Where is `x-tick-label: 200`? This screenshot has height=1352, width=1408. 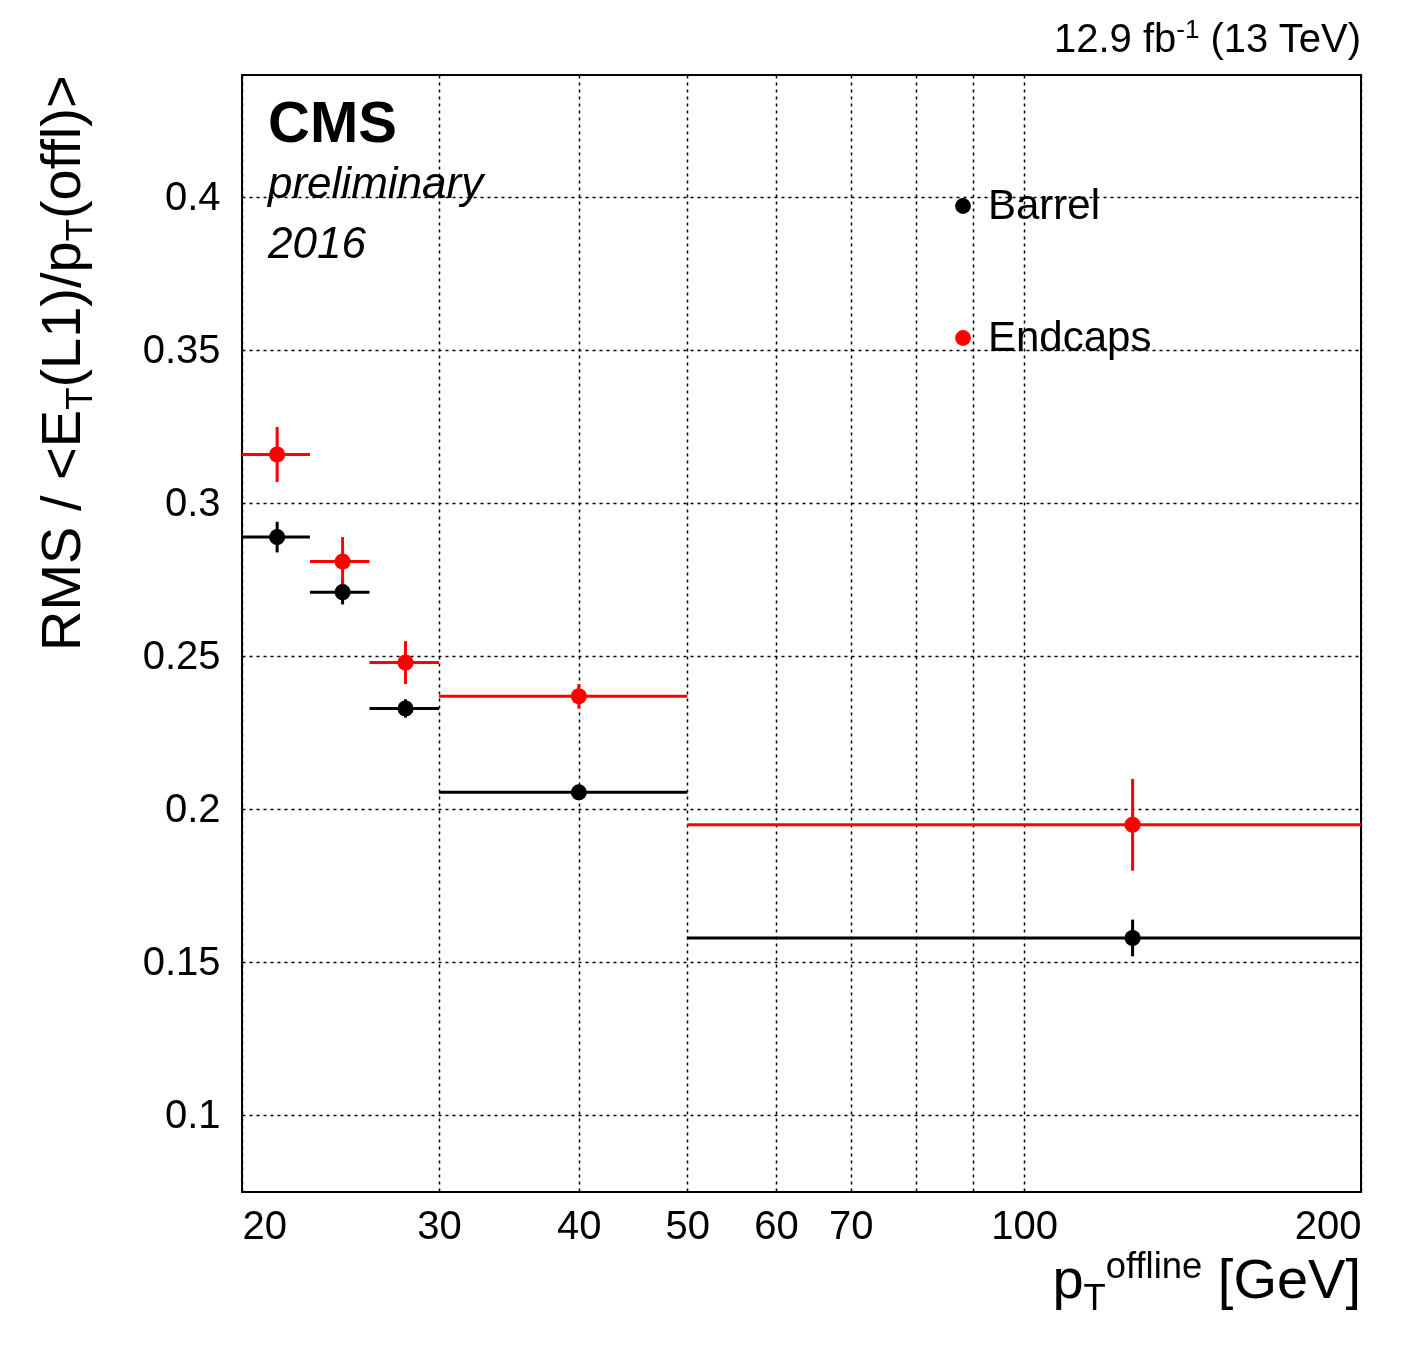
x-tick-label: 200 is located at coordinates (1328, 1224).